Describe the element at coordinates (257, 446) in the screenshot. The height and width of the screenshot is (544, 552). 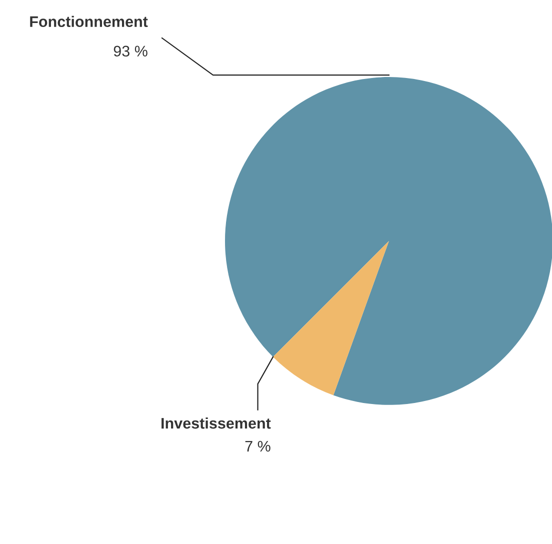
I see `data-label: 7 %` at that location.